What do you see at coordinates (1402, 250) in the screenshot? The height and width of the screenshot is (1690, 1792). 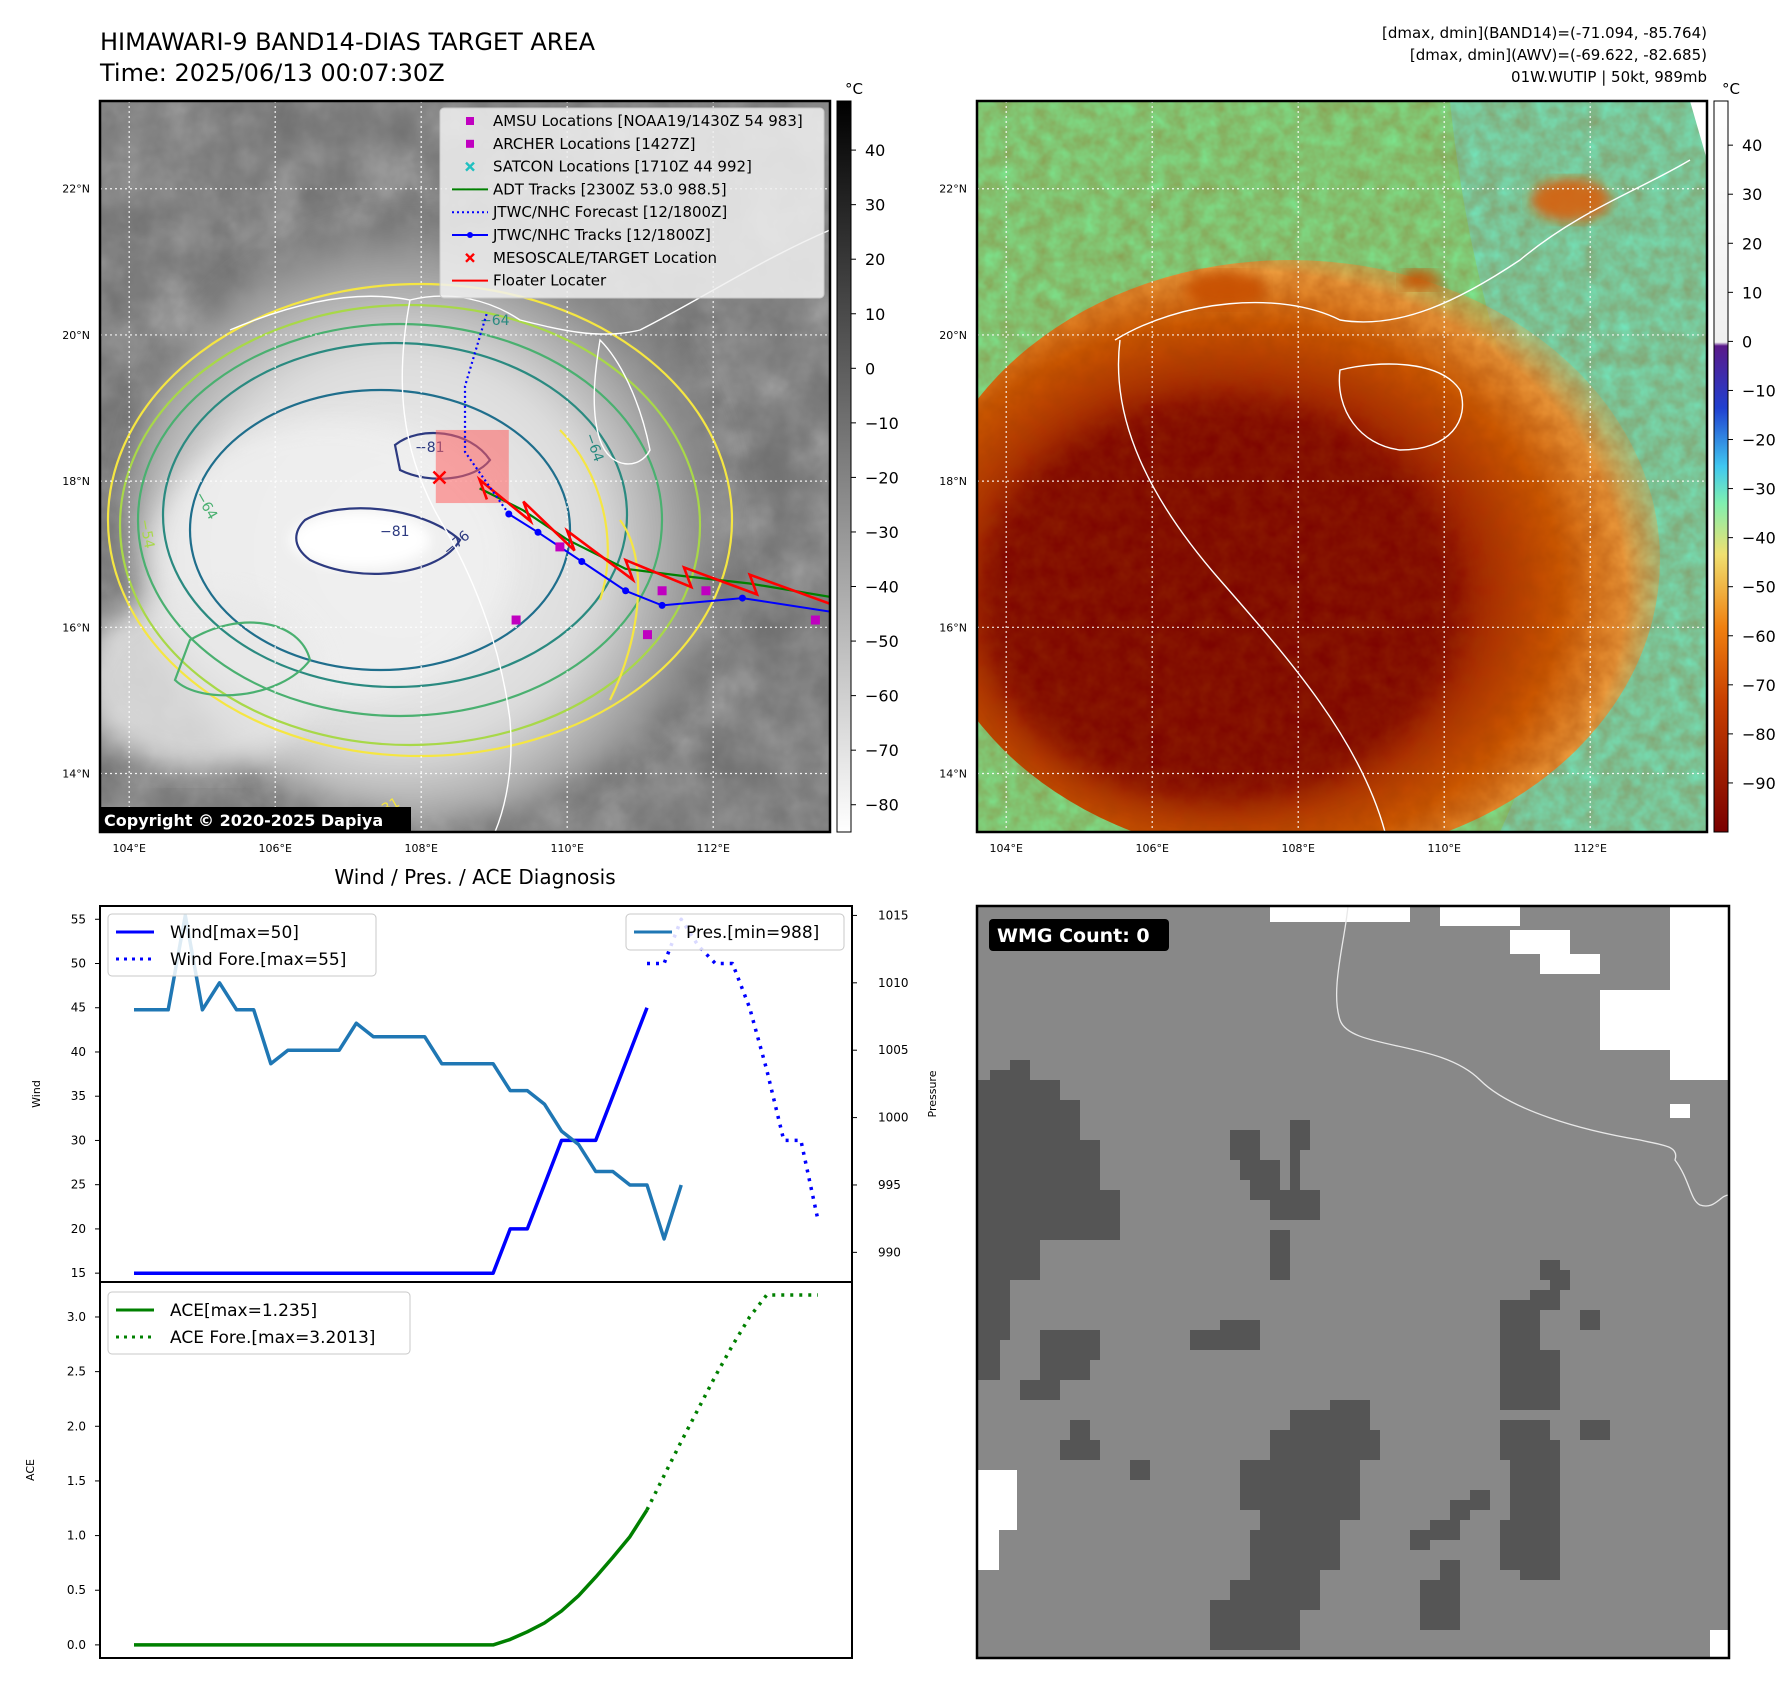 I see `awv-coastline` at bounding box center [1402, 250].